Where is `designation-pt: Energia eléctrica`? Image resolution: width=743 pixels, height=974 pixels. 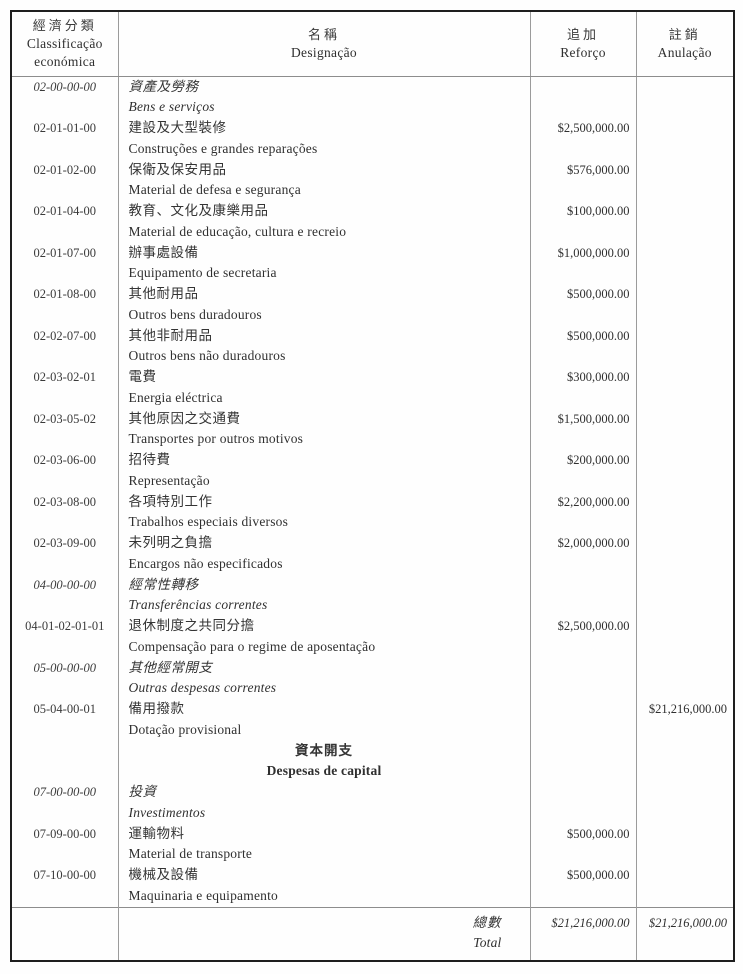 designation-pt: Energia eléctrica is located at coordinates (175, 397).